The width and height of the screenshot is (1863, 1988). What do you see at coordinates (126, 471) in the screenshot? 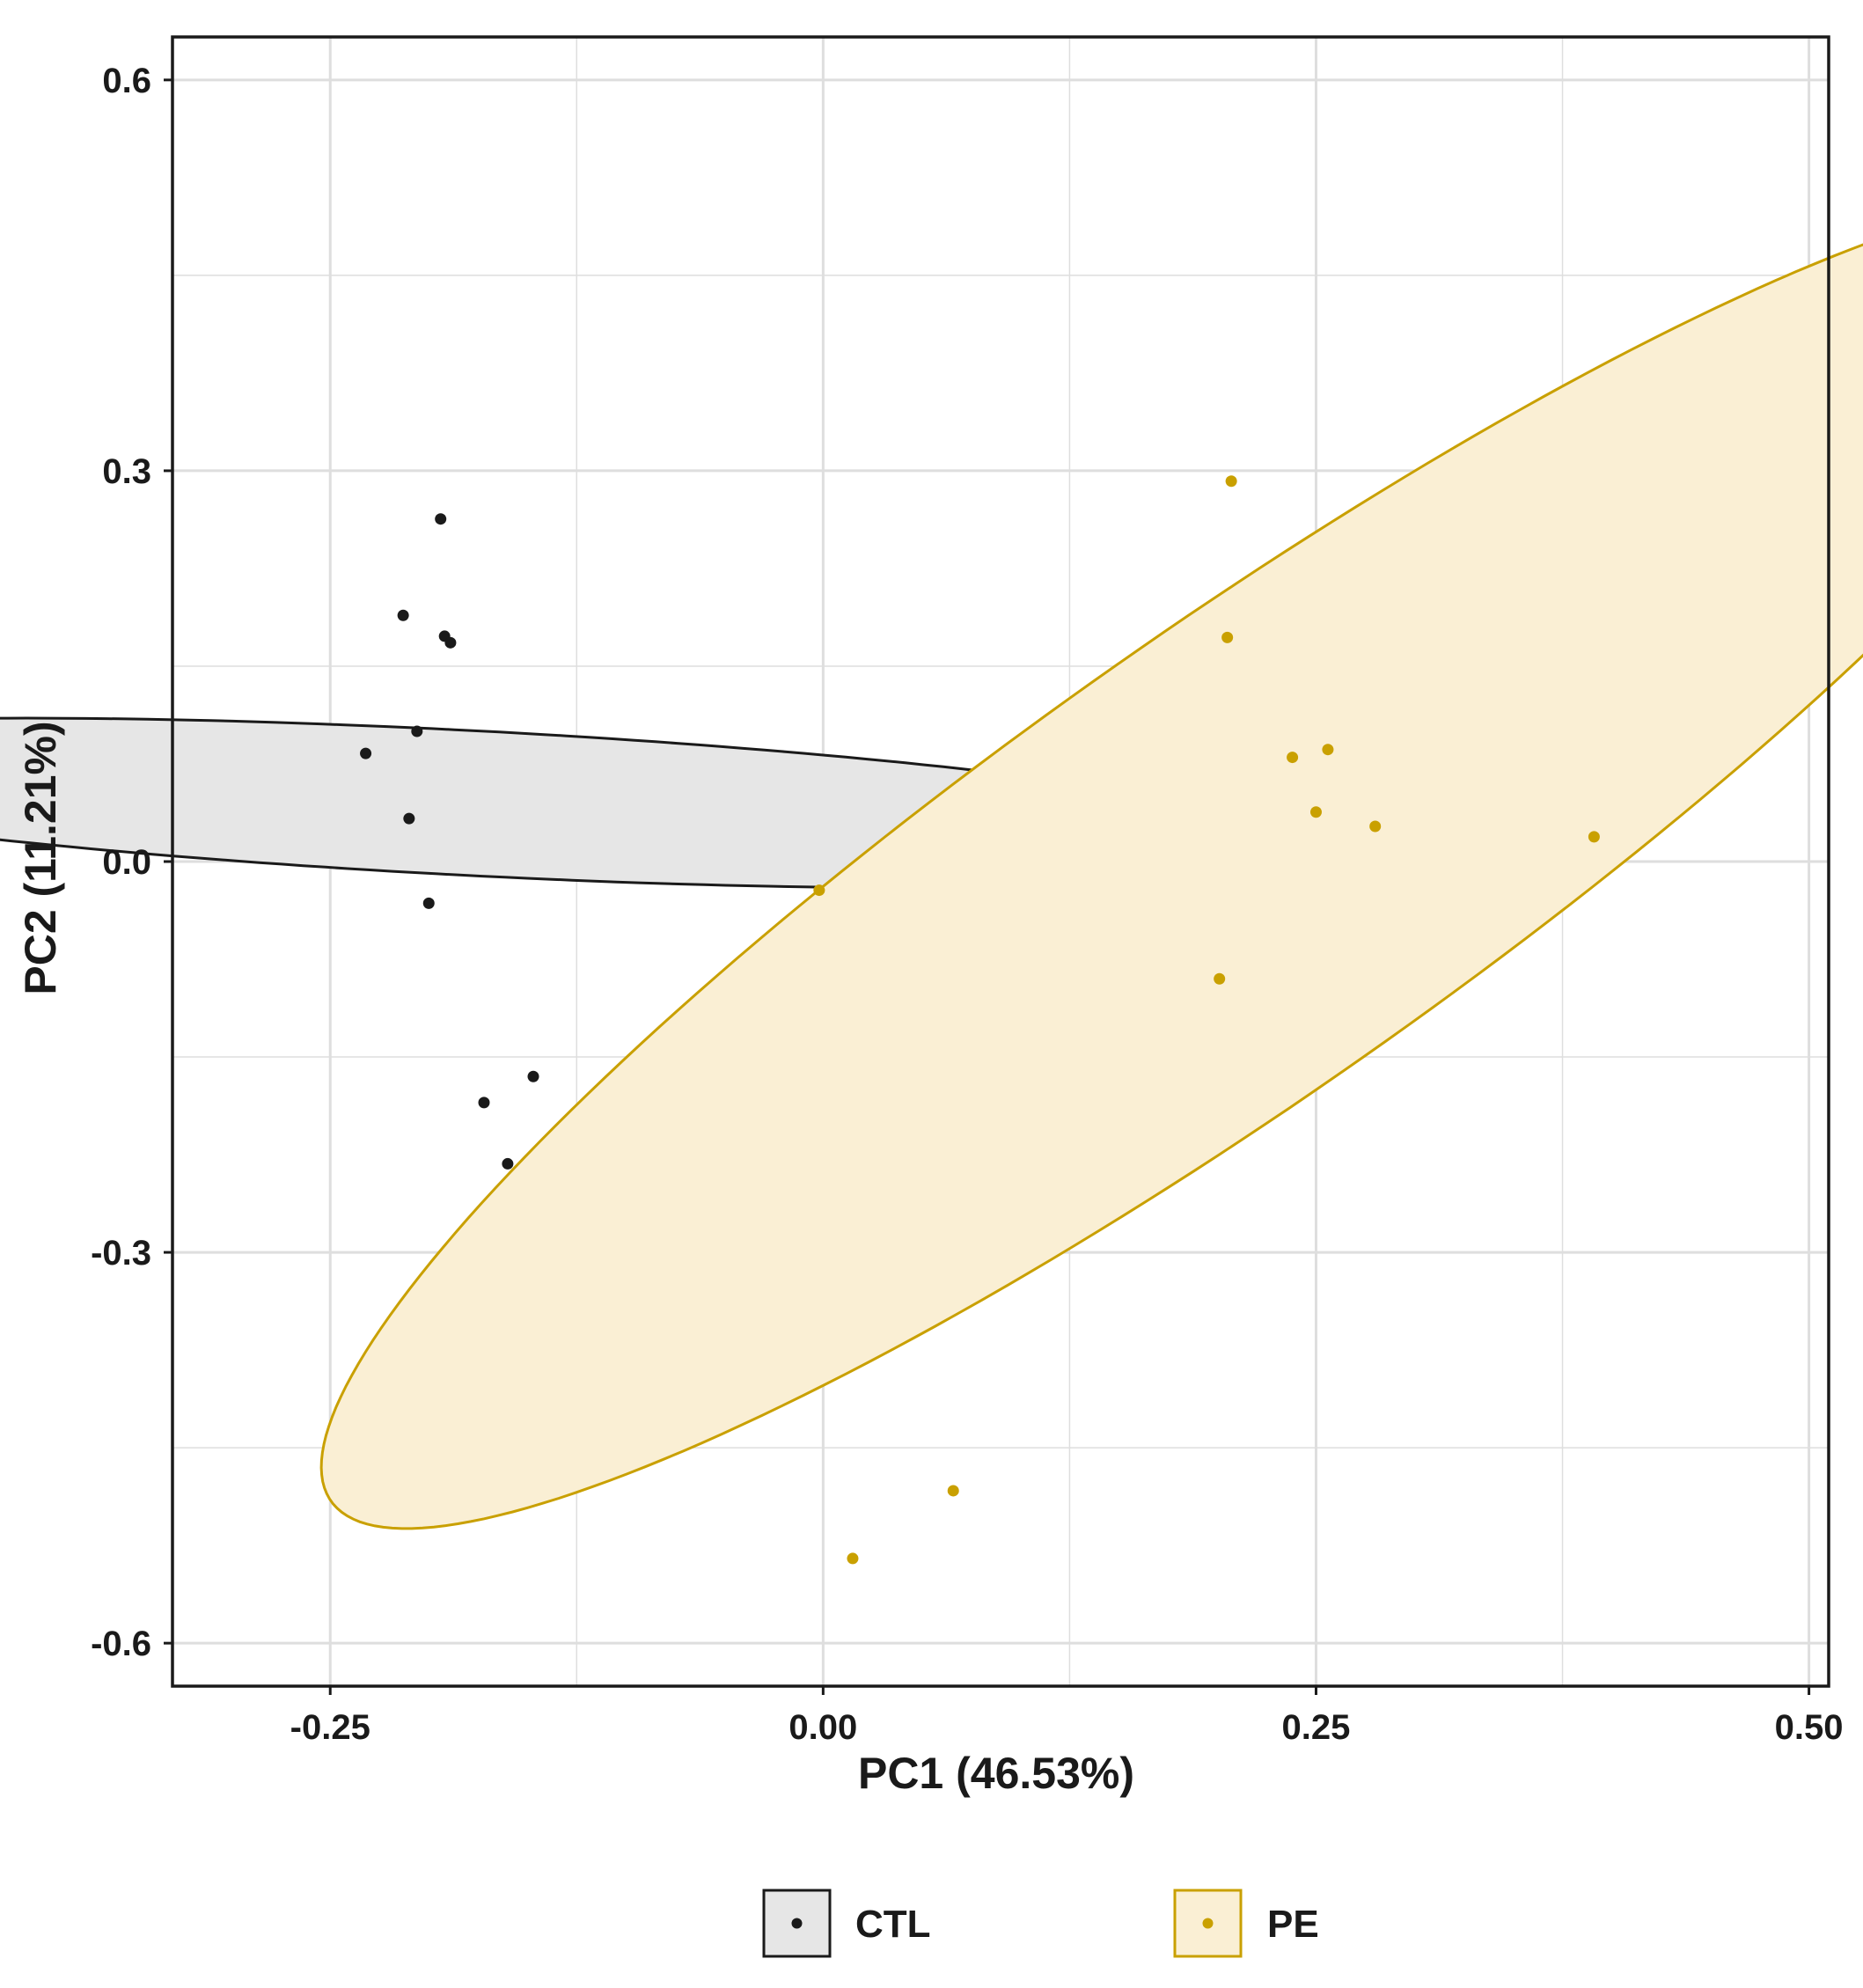
I see `y-tick-label: 0.3` at bounding box center [126, 471].